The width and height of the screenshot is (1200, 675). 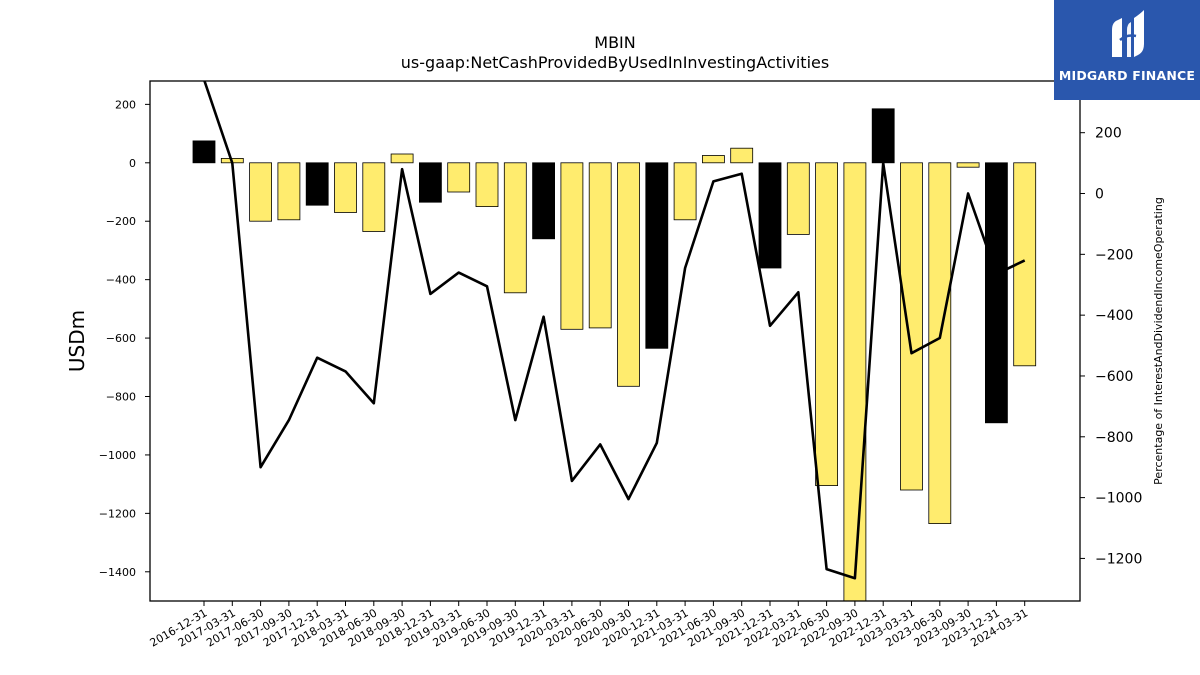 I want to click on midgard-finance-logo: MIDGARD FINANCE, so click(x=1127, y=50).